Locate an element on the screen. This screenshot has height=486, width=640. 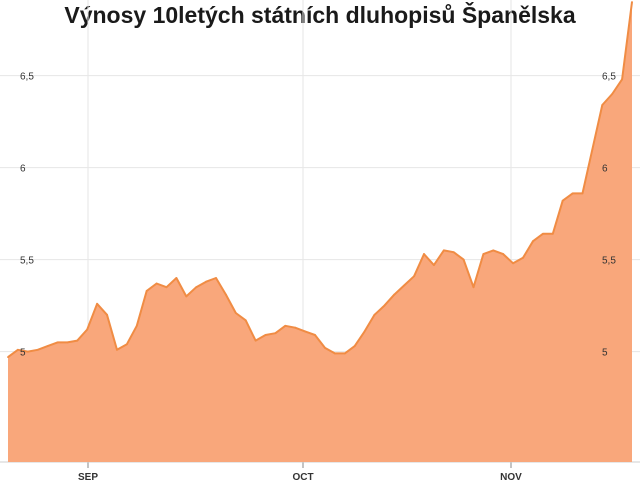
x-tick-label: SEP is located at coordinates (88, 477).